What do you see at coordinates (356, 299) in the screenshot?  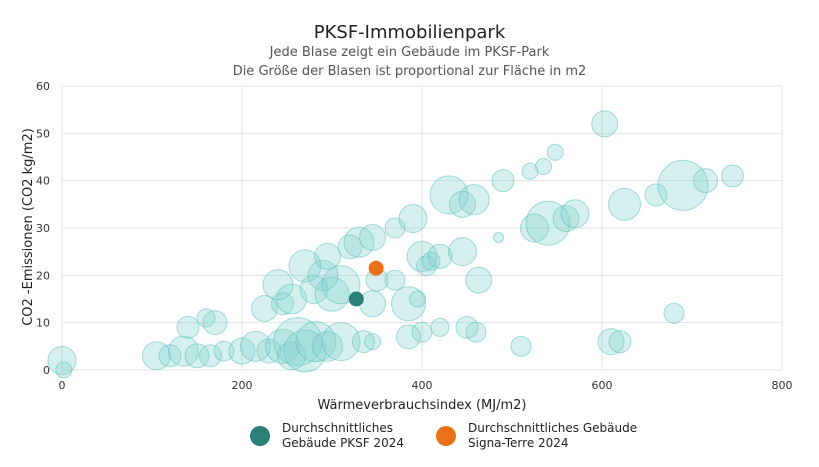 I see `pksf-average-marker` at bounding box center [356, 299].